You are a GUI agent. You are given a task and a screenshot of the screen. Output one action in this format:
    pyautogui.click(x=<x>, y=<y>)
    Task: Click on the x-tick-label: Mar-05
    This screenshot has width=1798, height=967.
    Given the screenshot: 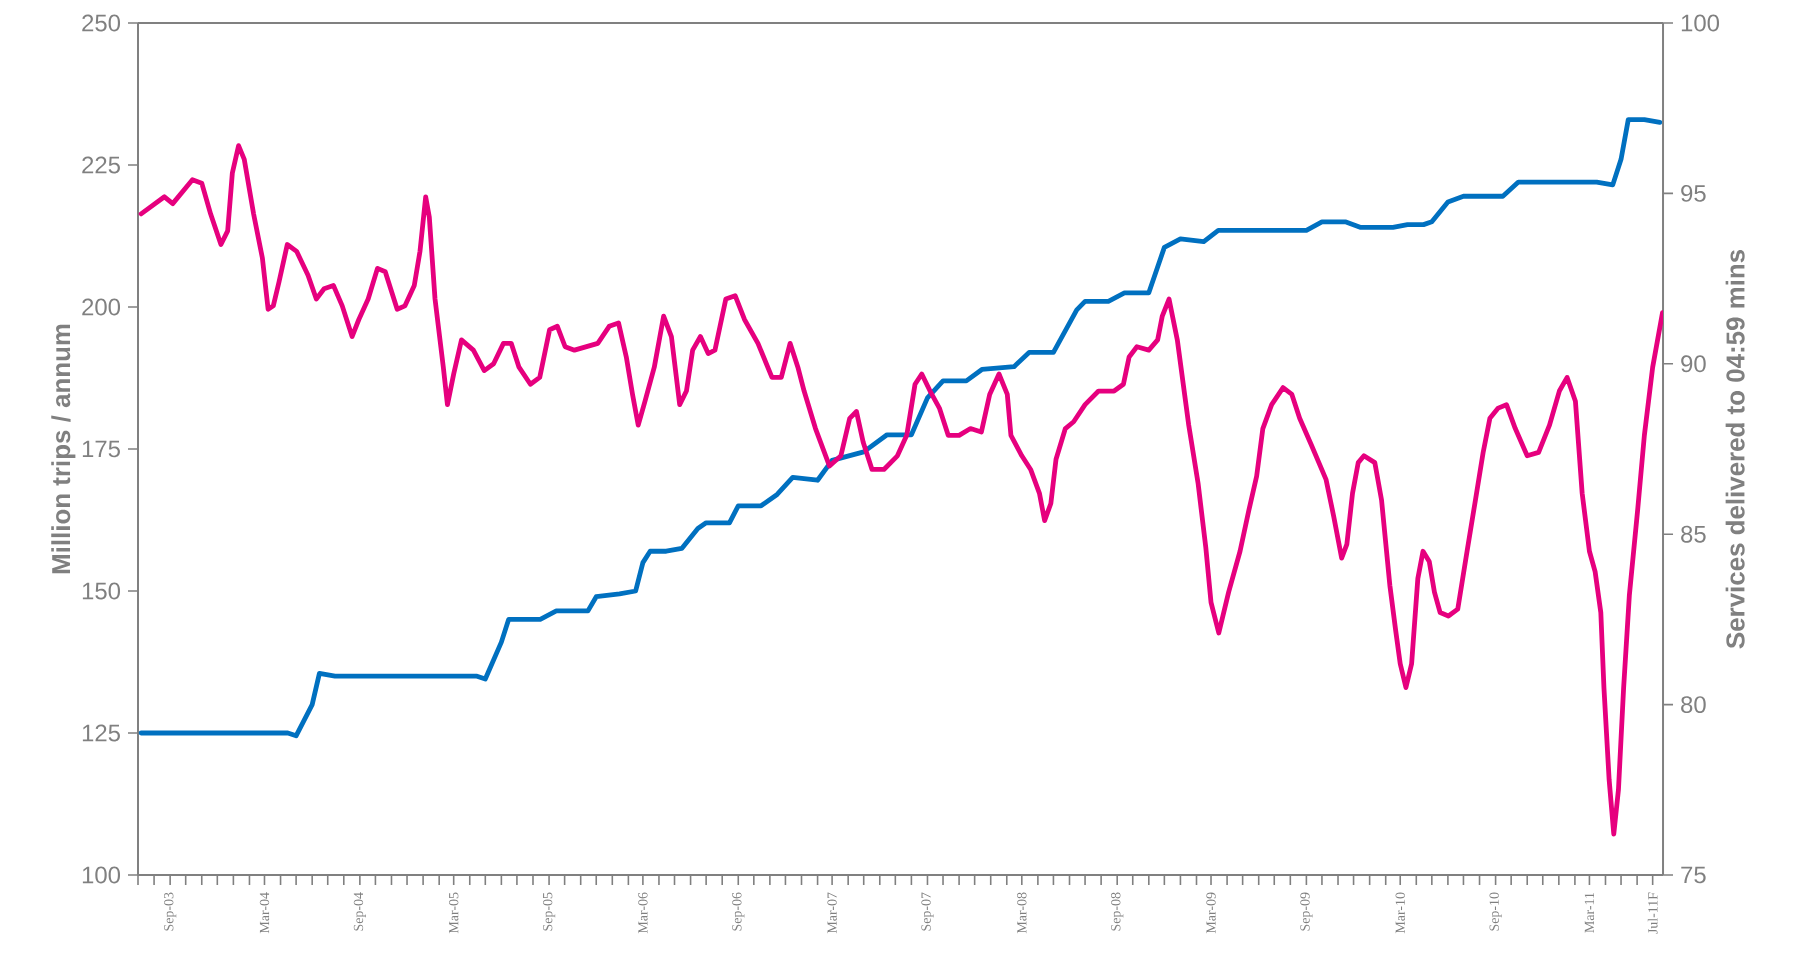 What is the action you would take?
    pyautogui.click(x=453, y=913)
    